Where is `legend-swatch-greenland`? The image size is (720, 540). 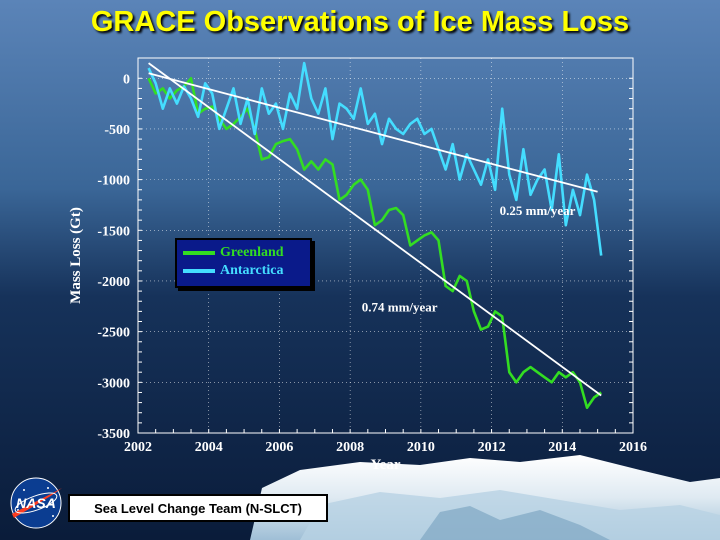
legend-swatch-greenland is located at coordinates (199, 253).